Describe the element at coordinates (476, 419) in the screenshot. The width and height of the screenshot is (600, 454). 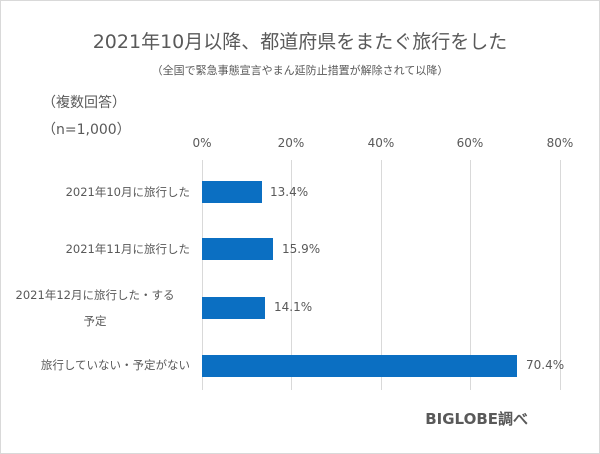
I see `source-credit: BIGLOBE調べ` at that location.